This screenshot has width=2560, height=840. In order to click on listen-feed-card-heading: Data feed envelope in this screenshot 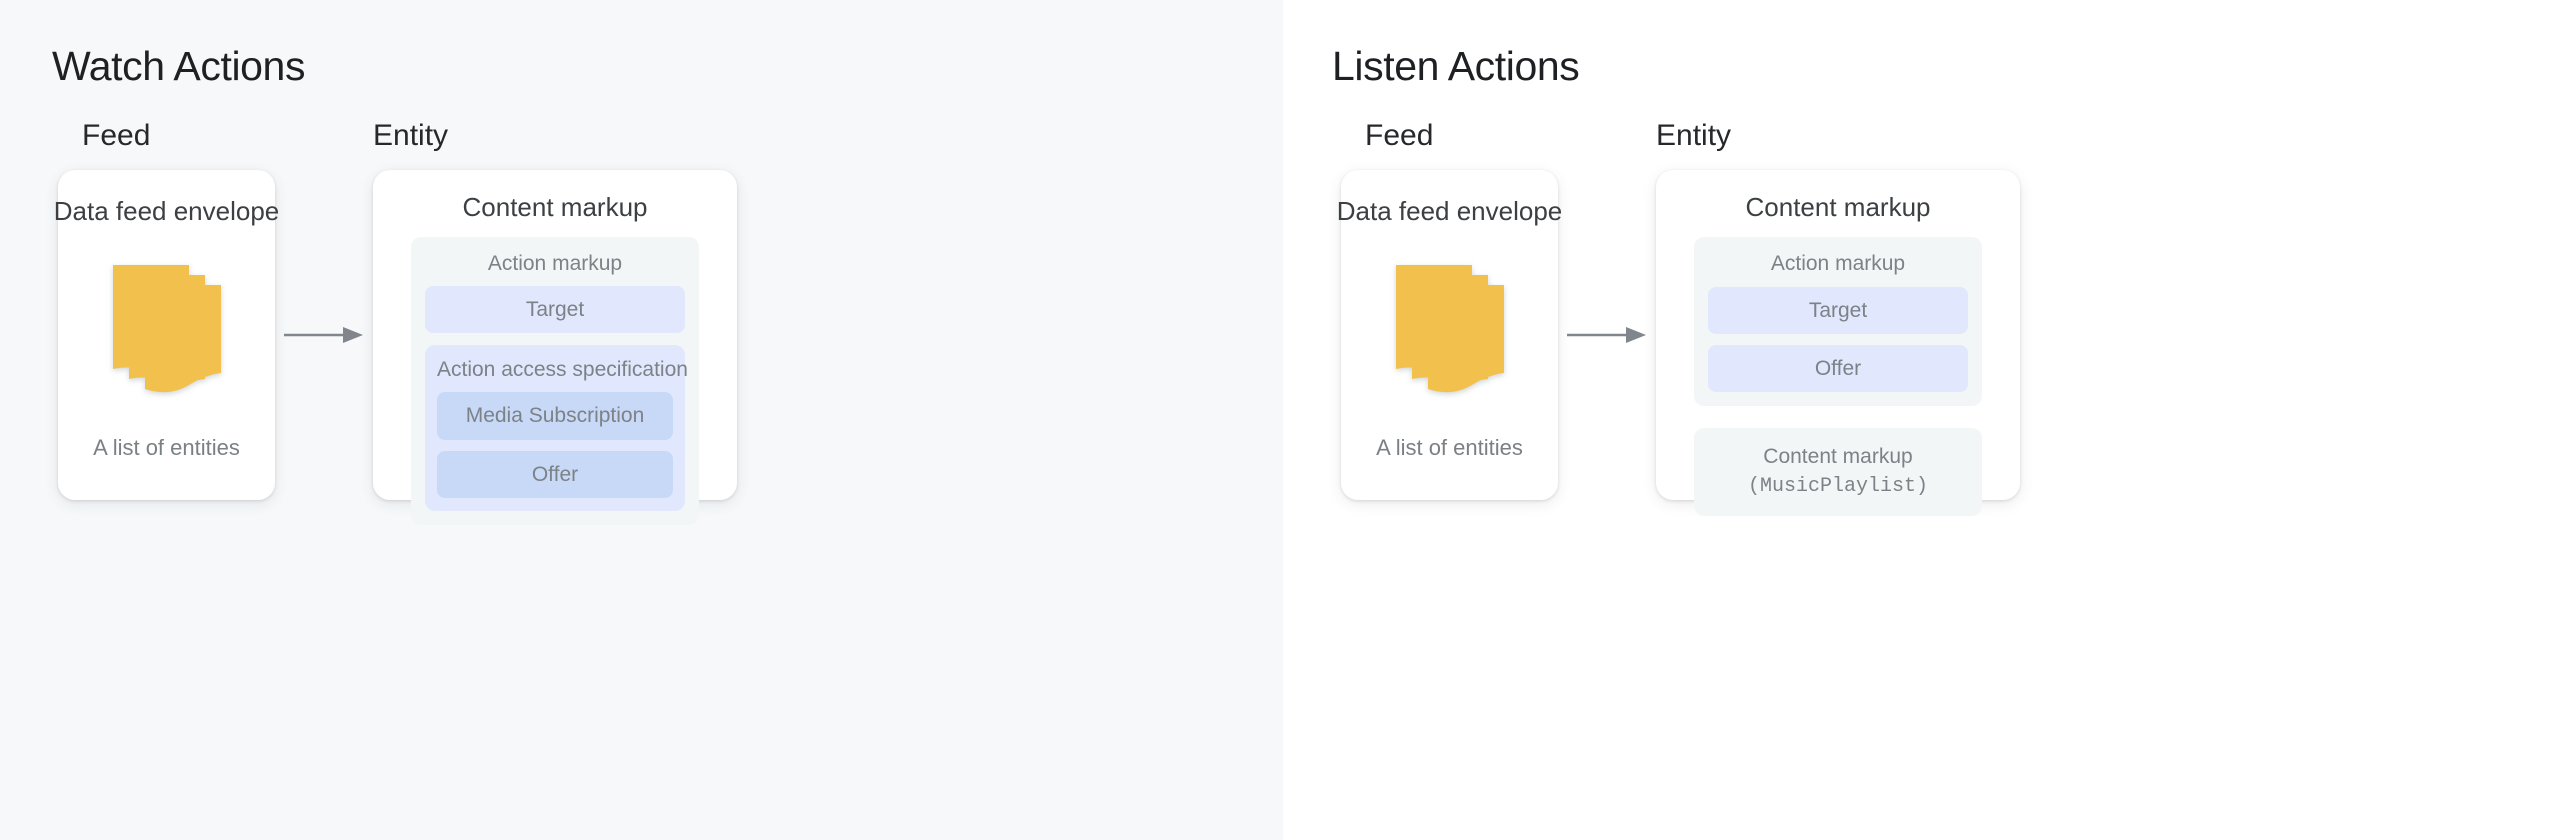, I will do `click(1449, 210)`.